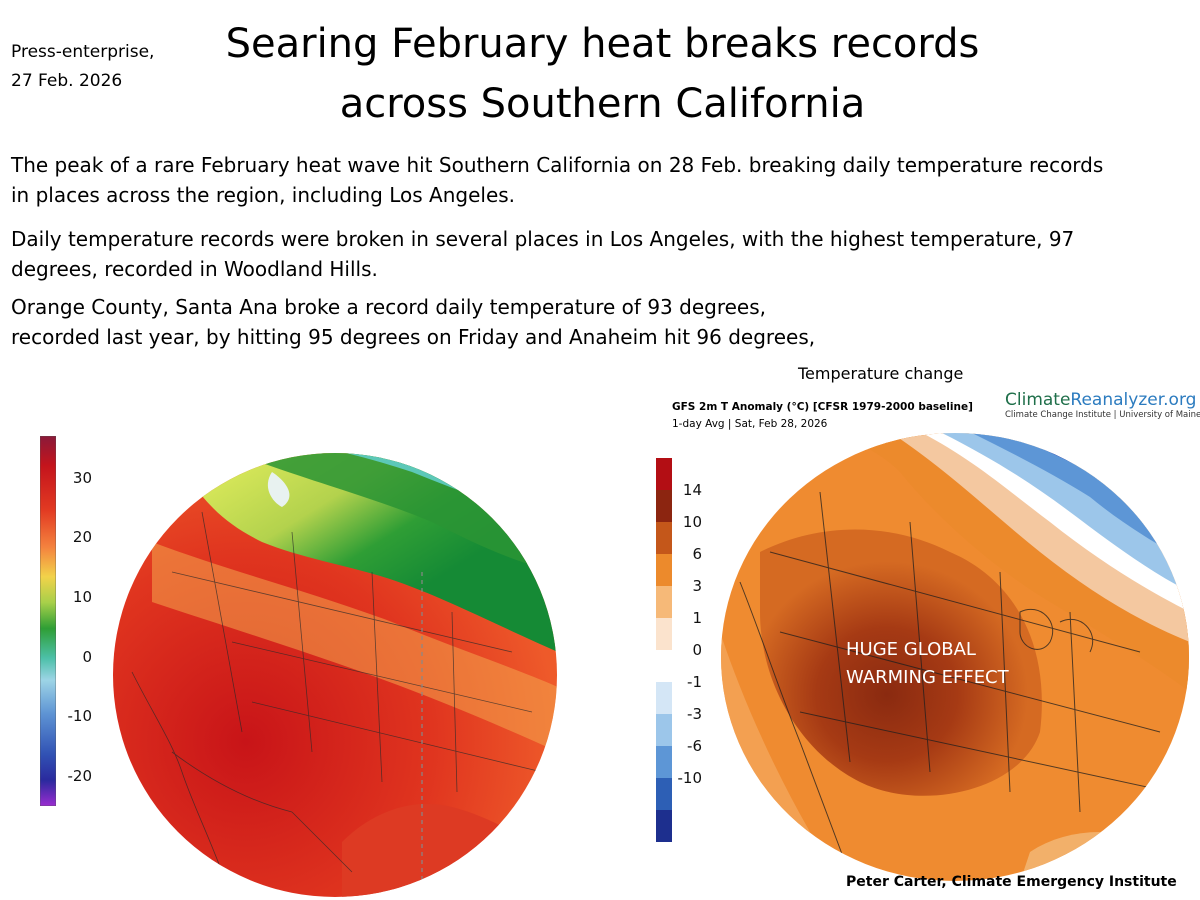 This screenshot has width=1200, height=900. Describe the element at coordinates (881, 373) in the screenshot. I see `temperature-change-label: Temperature change` at that location.